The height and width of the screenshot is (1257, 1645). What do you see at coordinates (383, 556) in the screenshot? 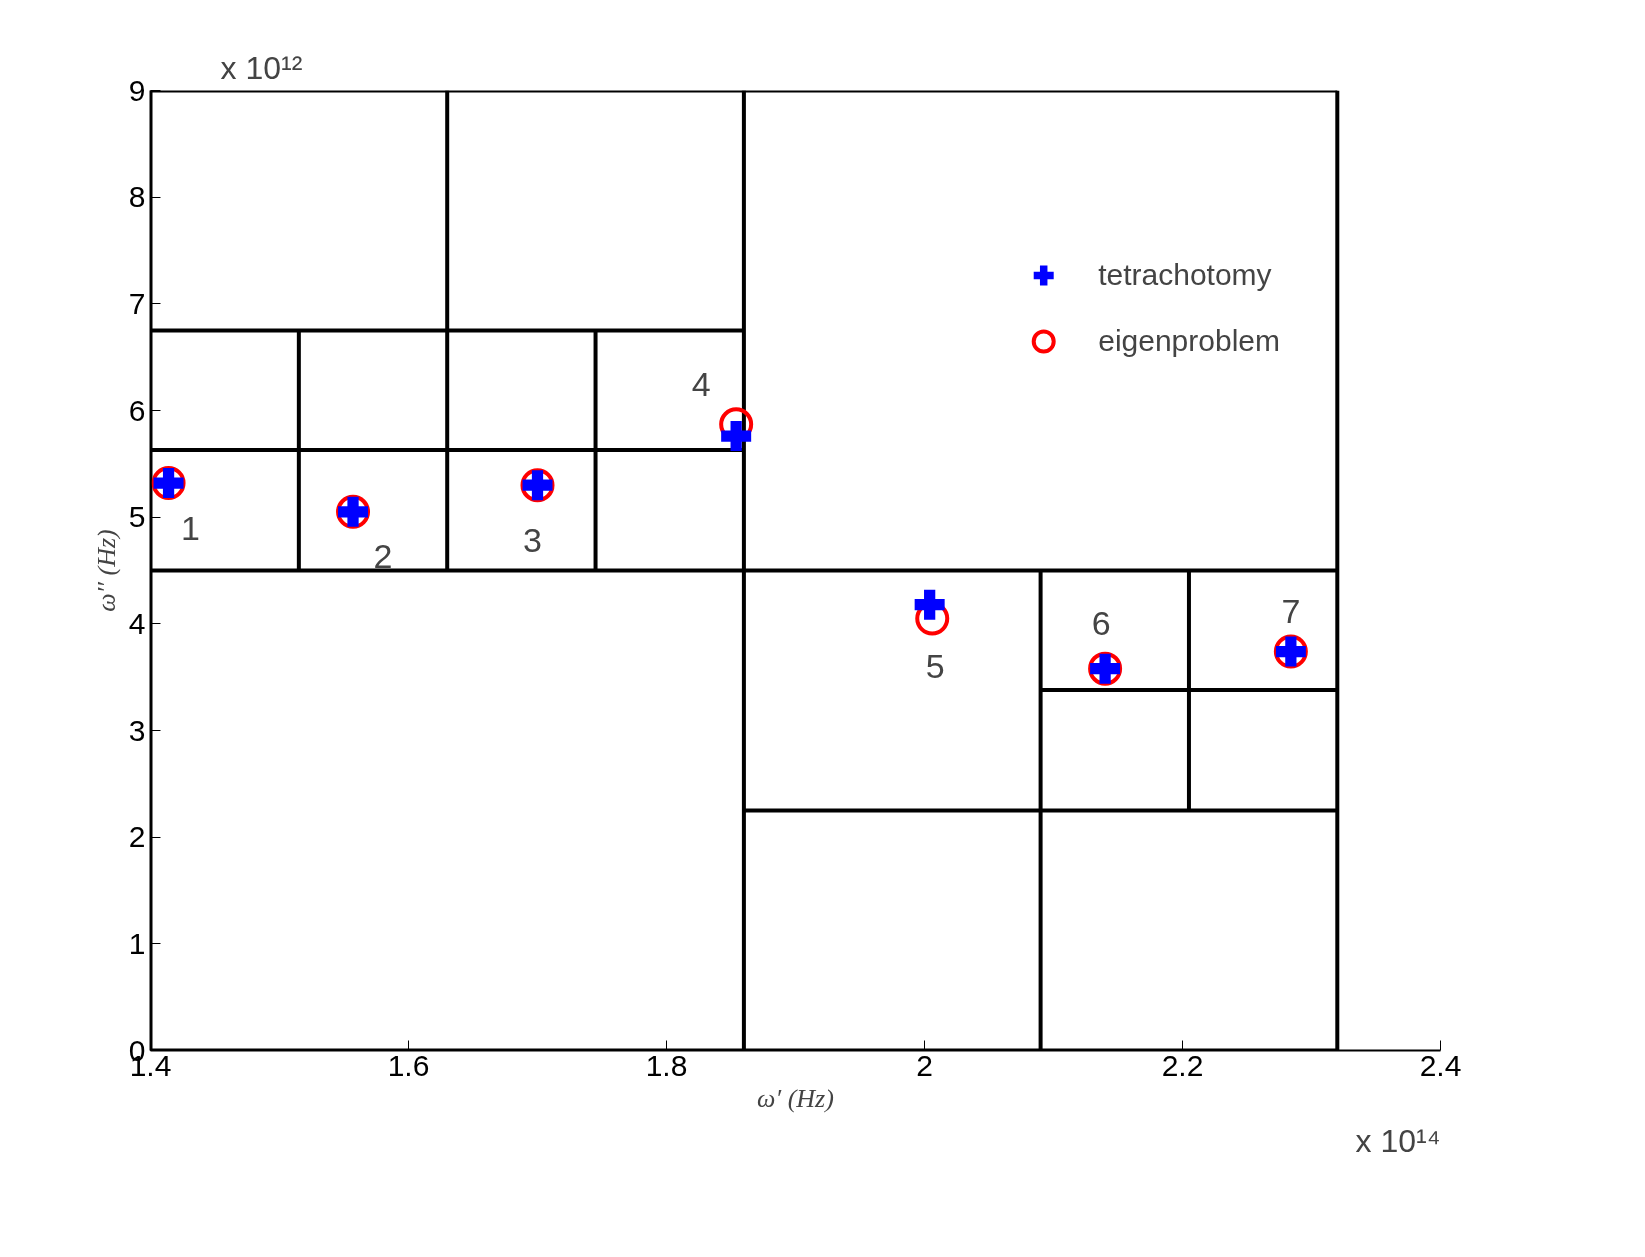
I see `annotation: 2` at bounding box center [383, 556].